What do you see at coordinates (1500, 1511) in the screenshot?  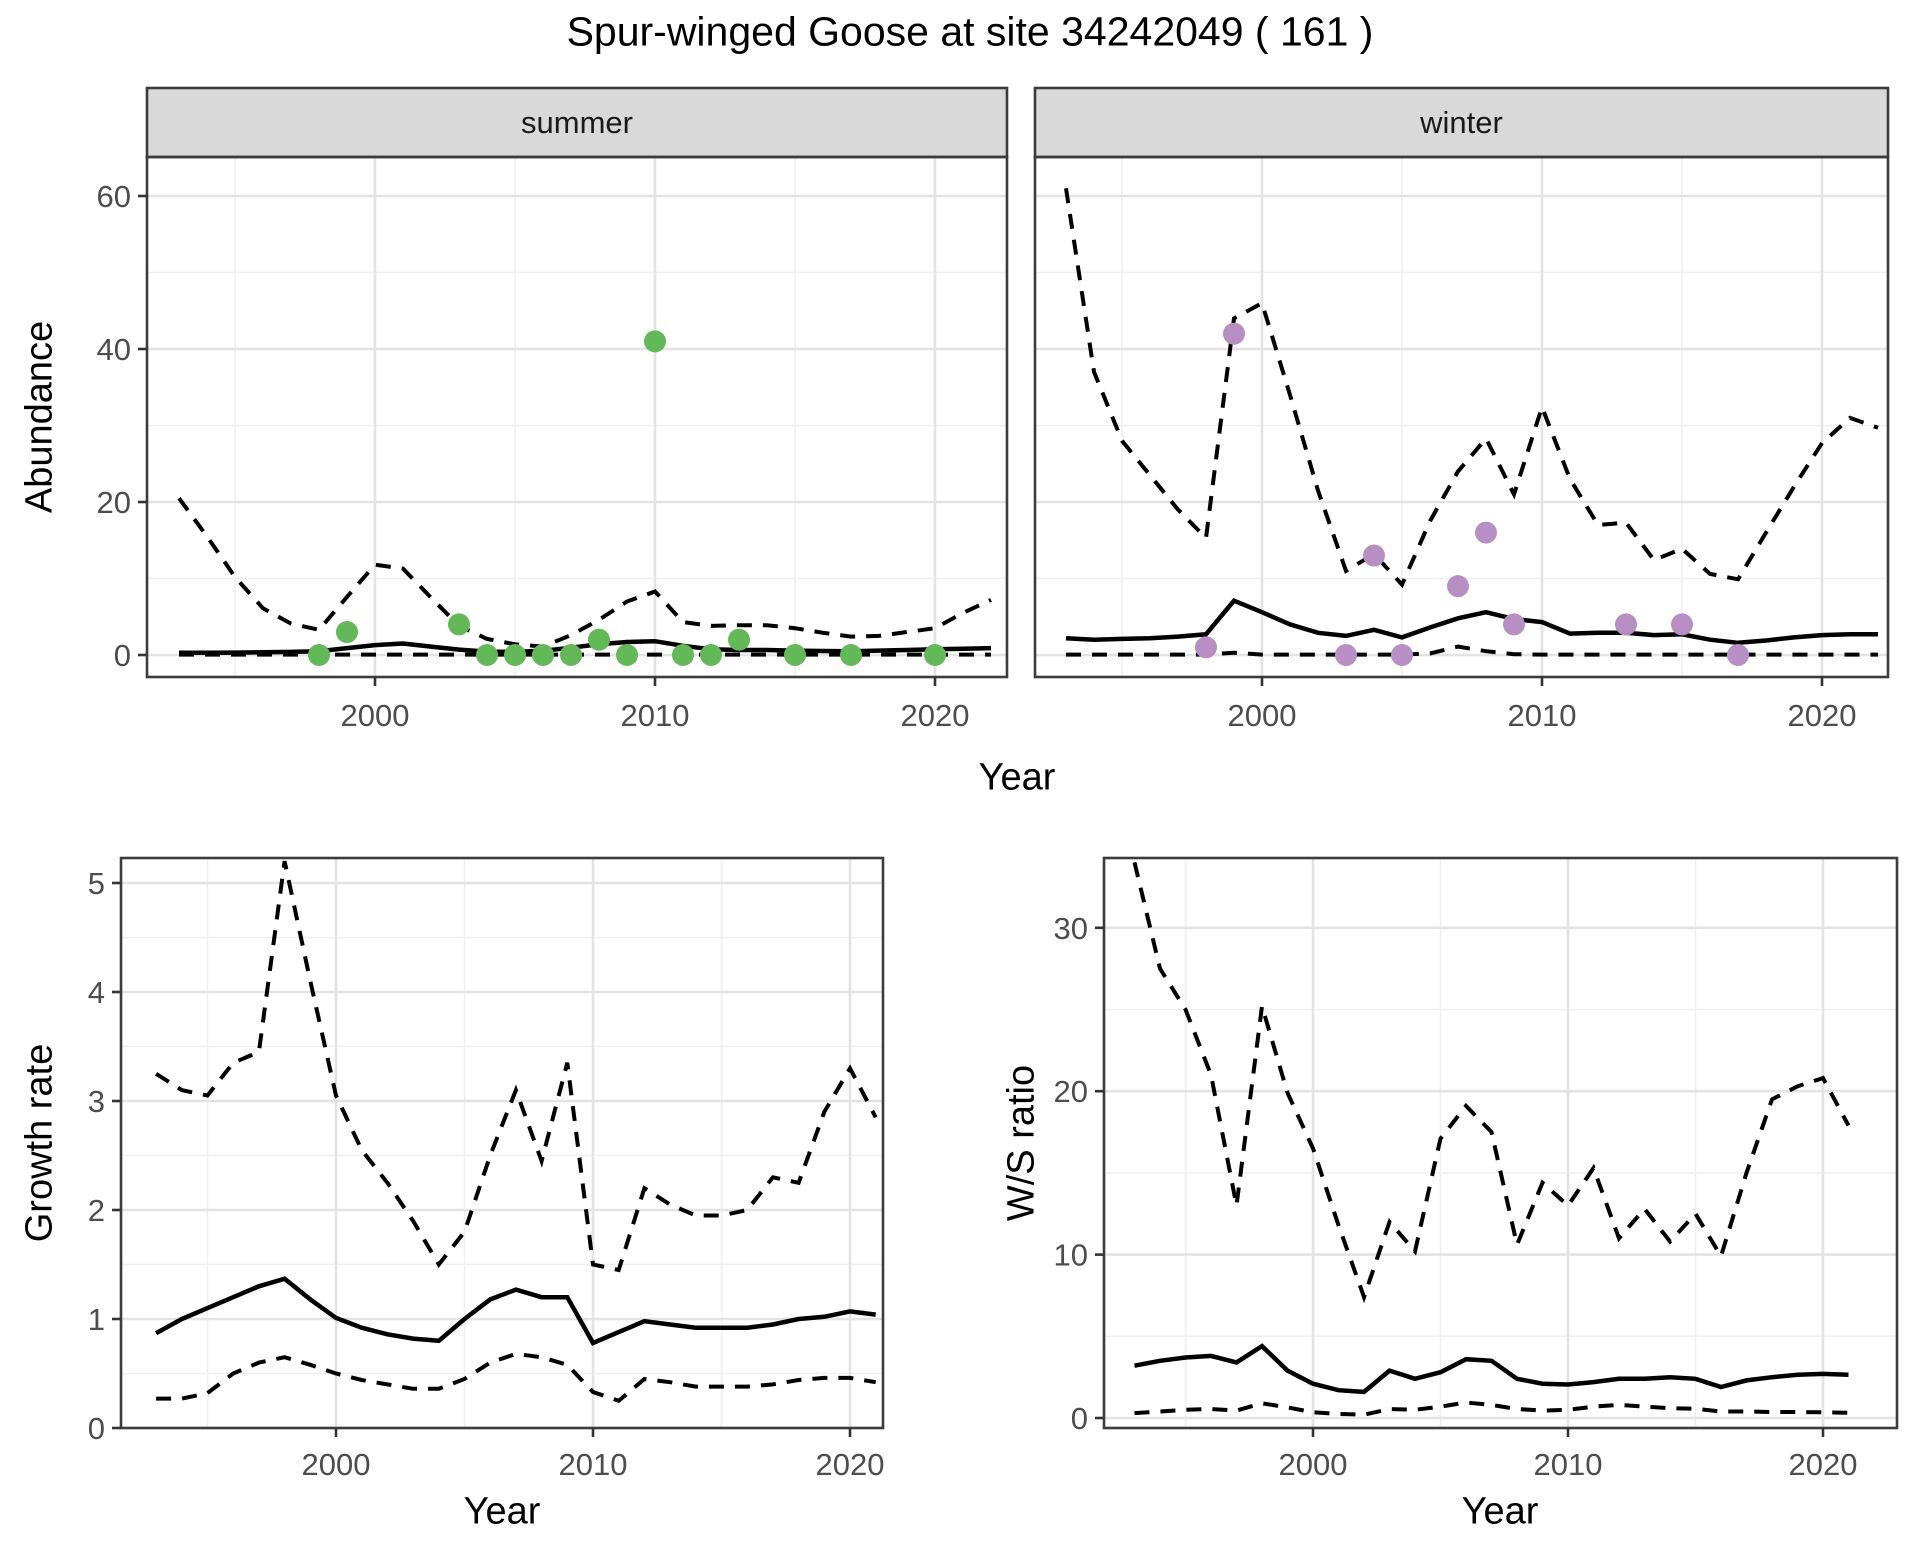 I see `x-axis-title-year-ws: Year` at bounding box center [1500, 1511].